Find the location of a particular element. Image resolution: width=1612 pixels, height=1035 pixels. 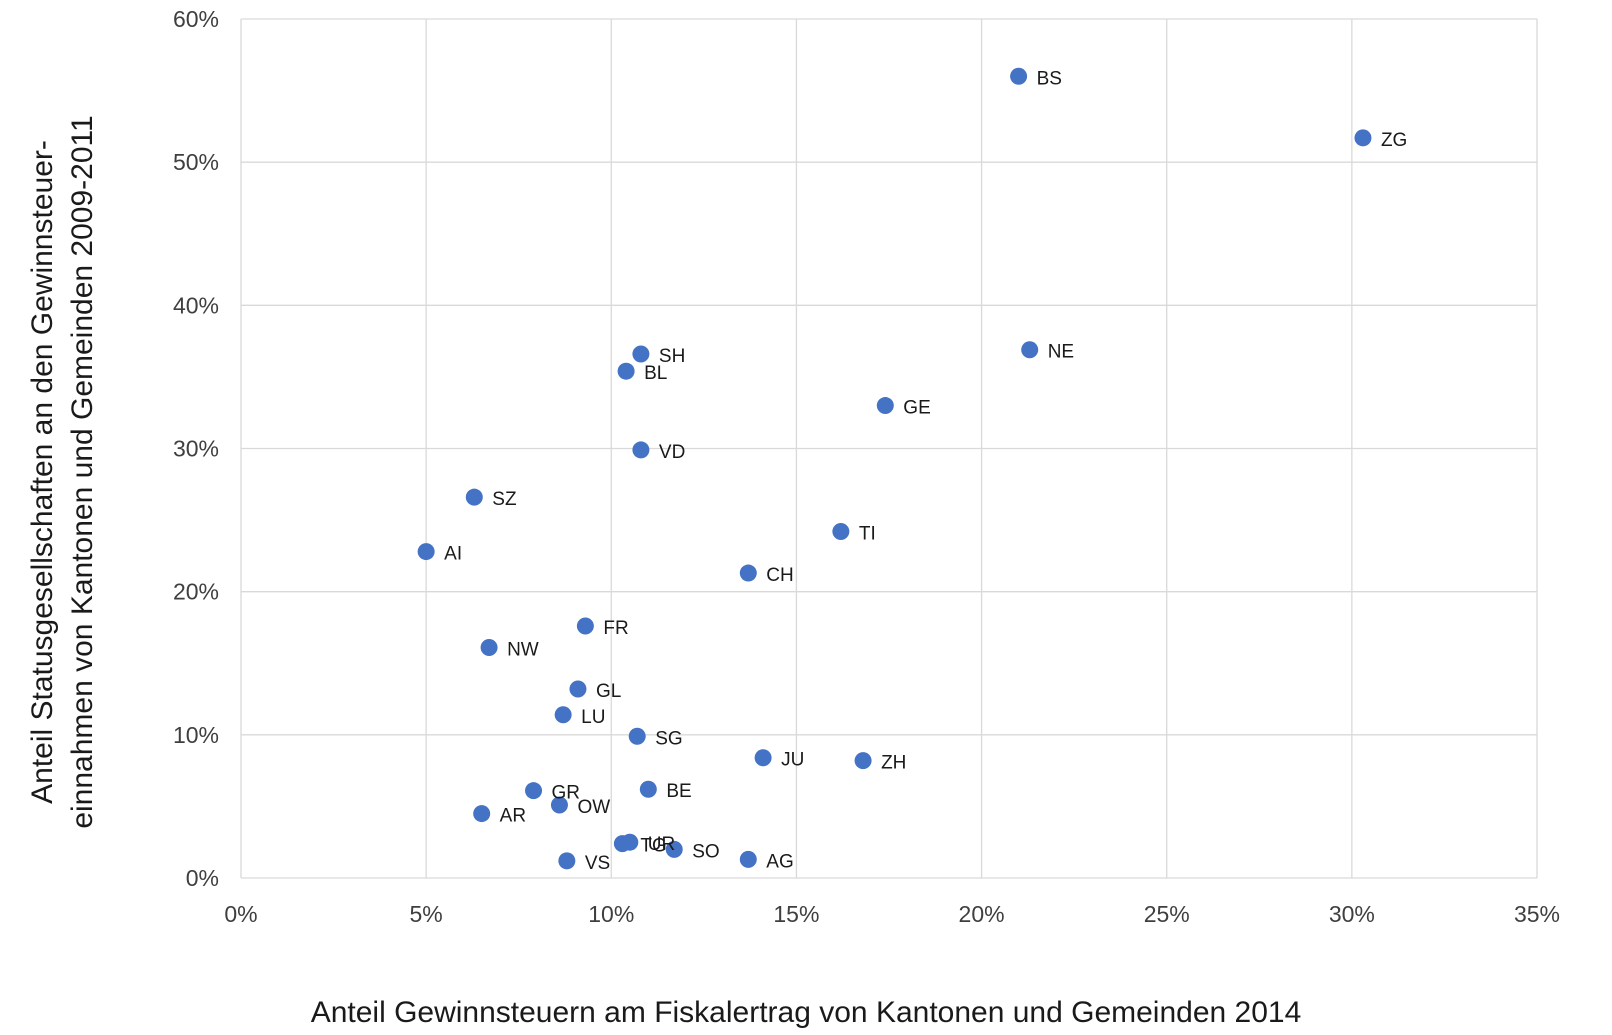

y-tick-label: 60% is located at coordinates (196, 19).